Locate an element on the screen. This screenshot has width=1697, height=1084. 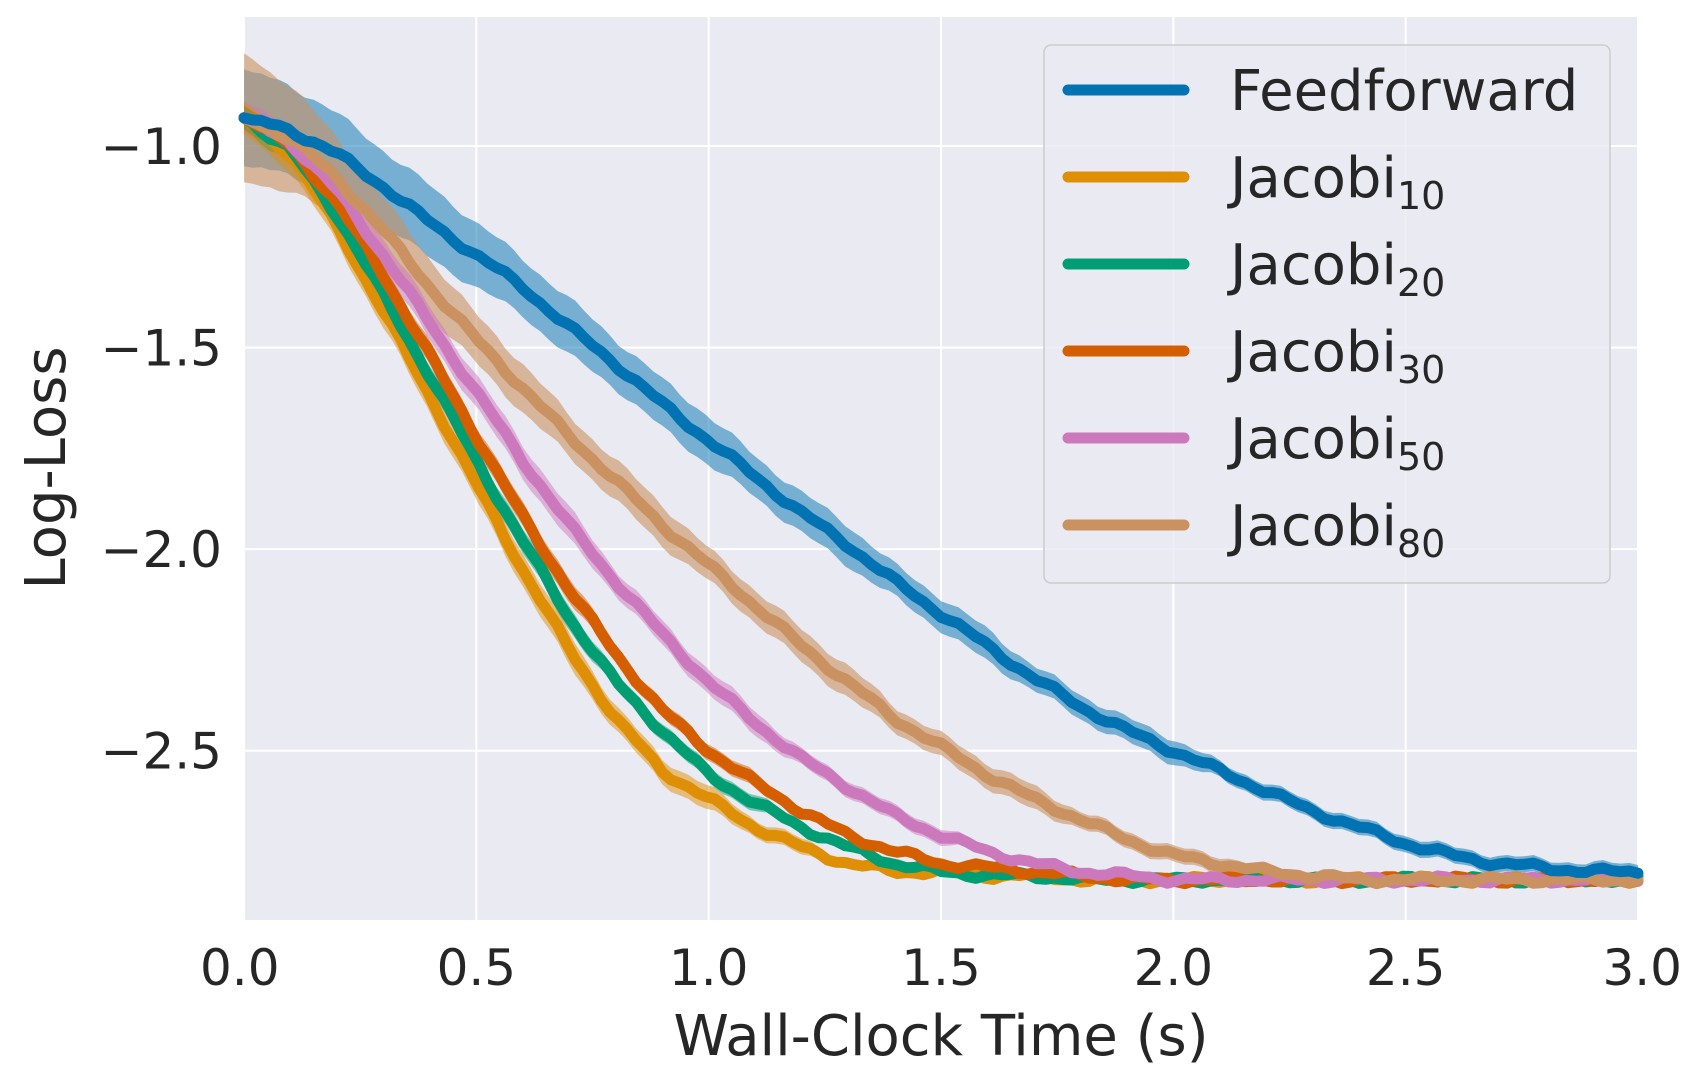
legend-label-jacobi30: Jacobi30 is located at coordinates (1336, 356).